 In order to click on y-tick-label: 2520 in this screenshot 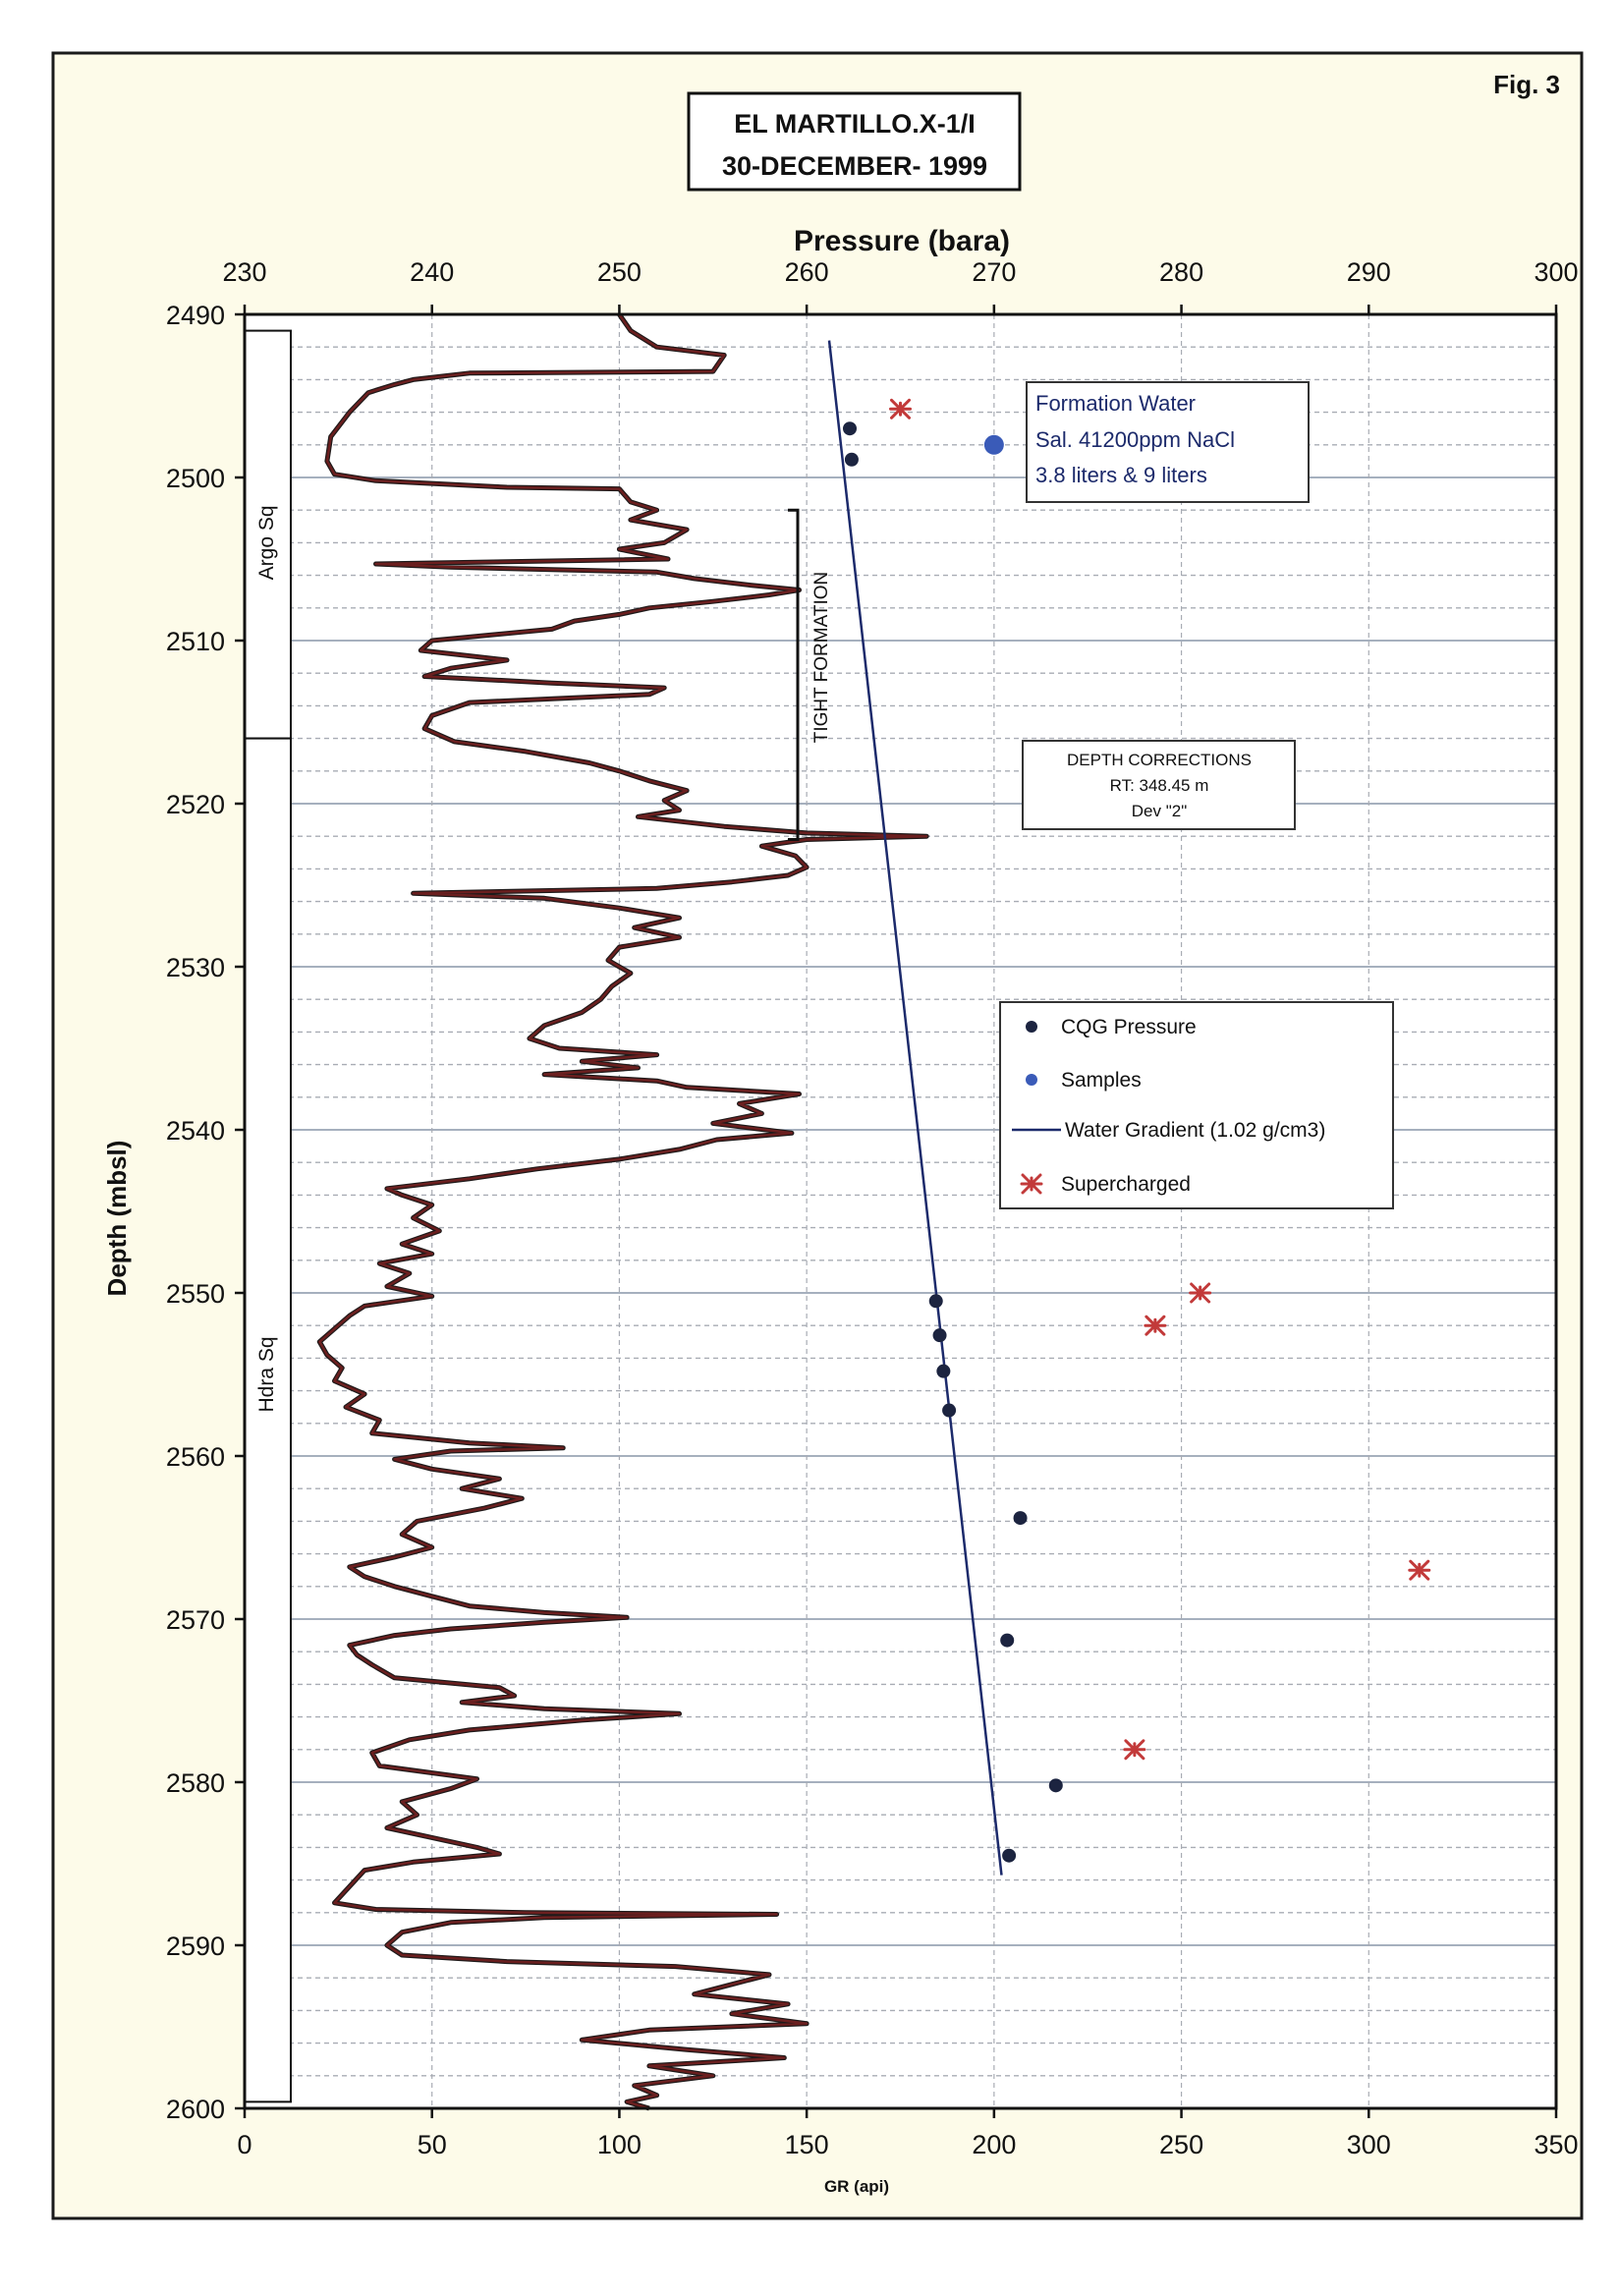, I will do `click(195, 804)`.